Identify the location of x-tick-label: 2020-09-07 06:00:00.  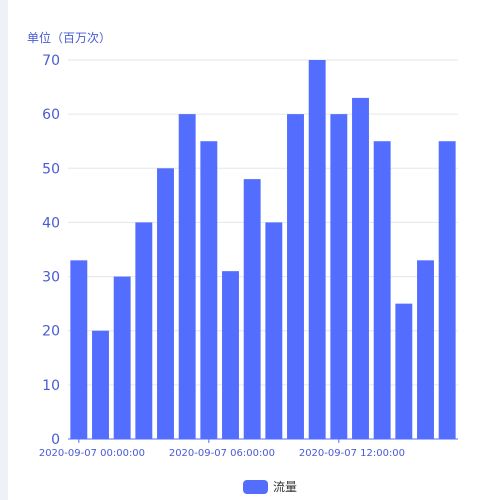
(222, 453).